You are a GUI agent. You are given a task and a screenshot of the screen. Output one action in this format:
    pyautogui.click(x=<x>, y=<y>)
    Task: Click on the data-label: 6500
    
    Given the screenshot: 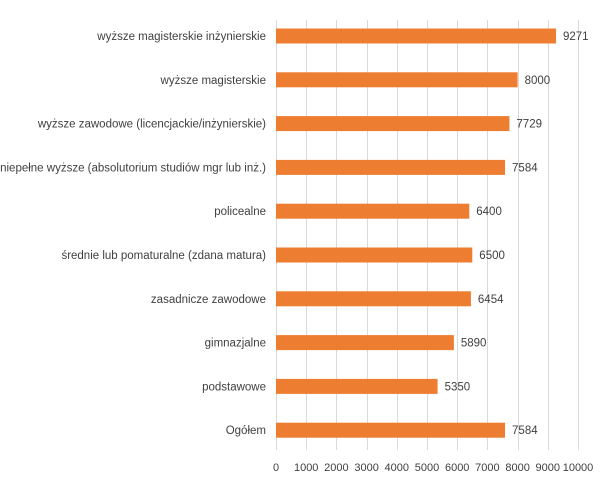 What is the action you would take?
    pyautogui.click(x=492, y=256)
    